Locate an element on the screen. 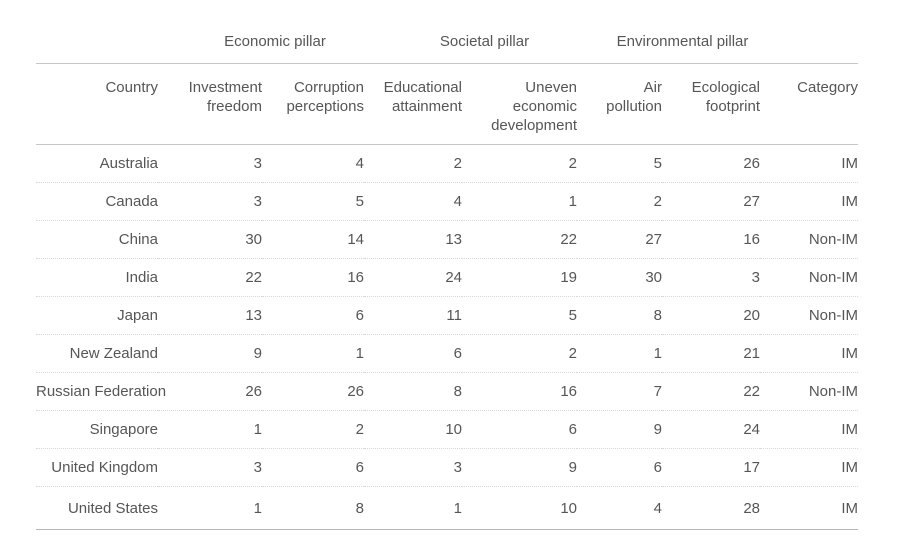 Image resolution: width=905 pixels, height=559 pixels. col-header-investment-freedom: Investment freedom is located at coordinates (210, 104).